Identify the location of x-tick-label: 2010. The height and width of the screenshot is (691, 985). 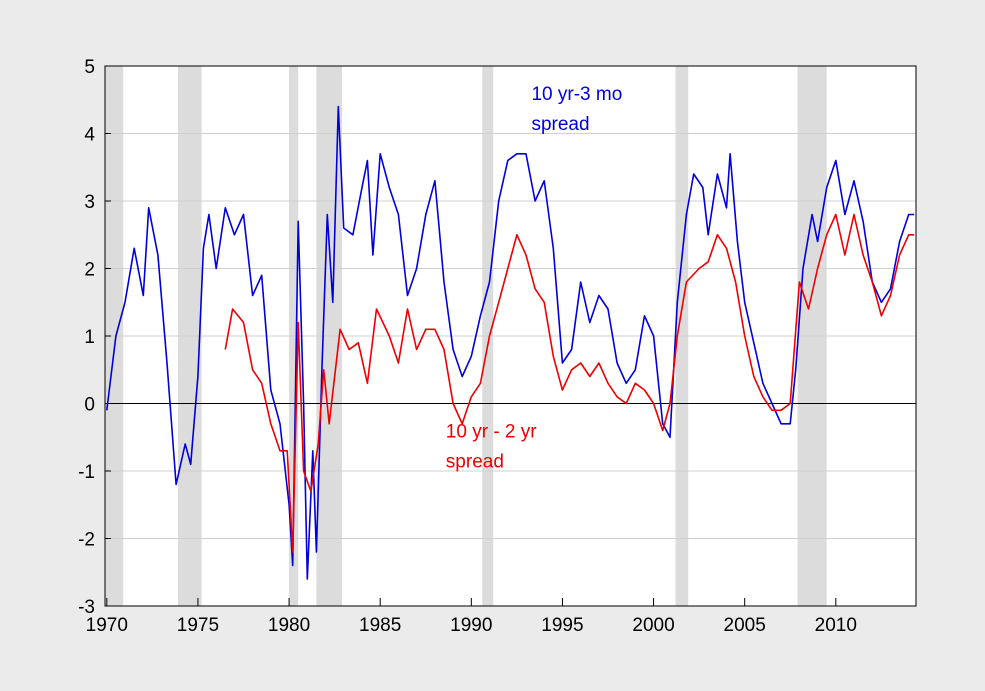
(836, 625).